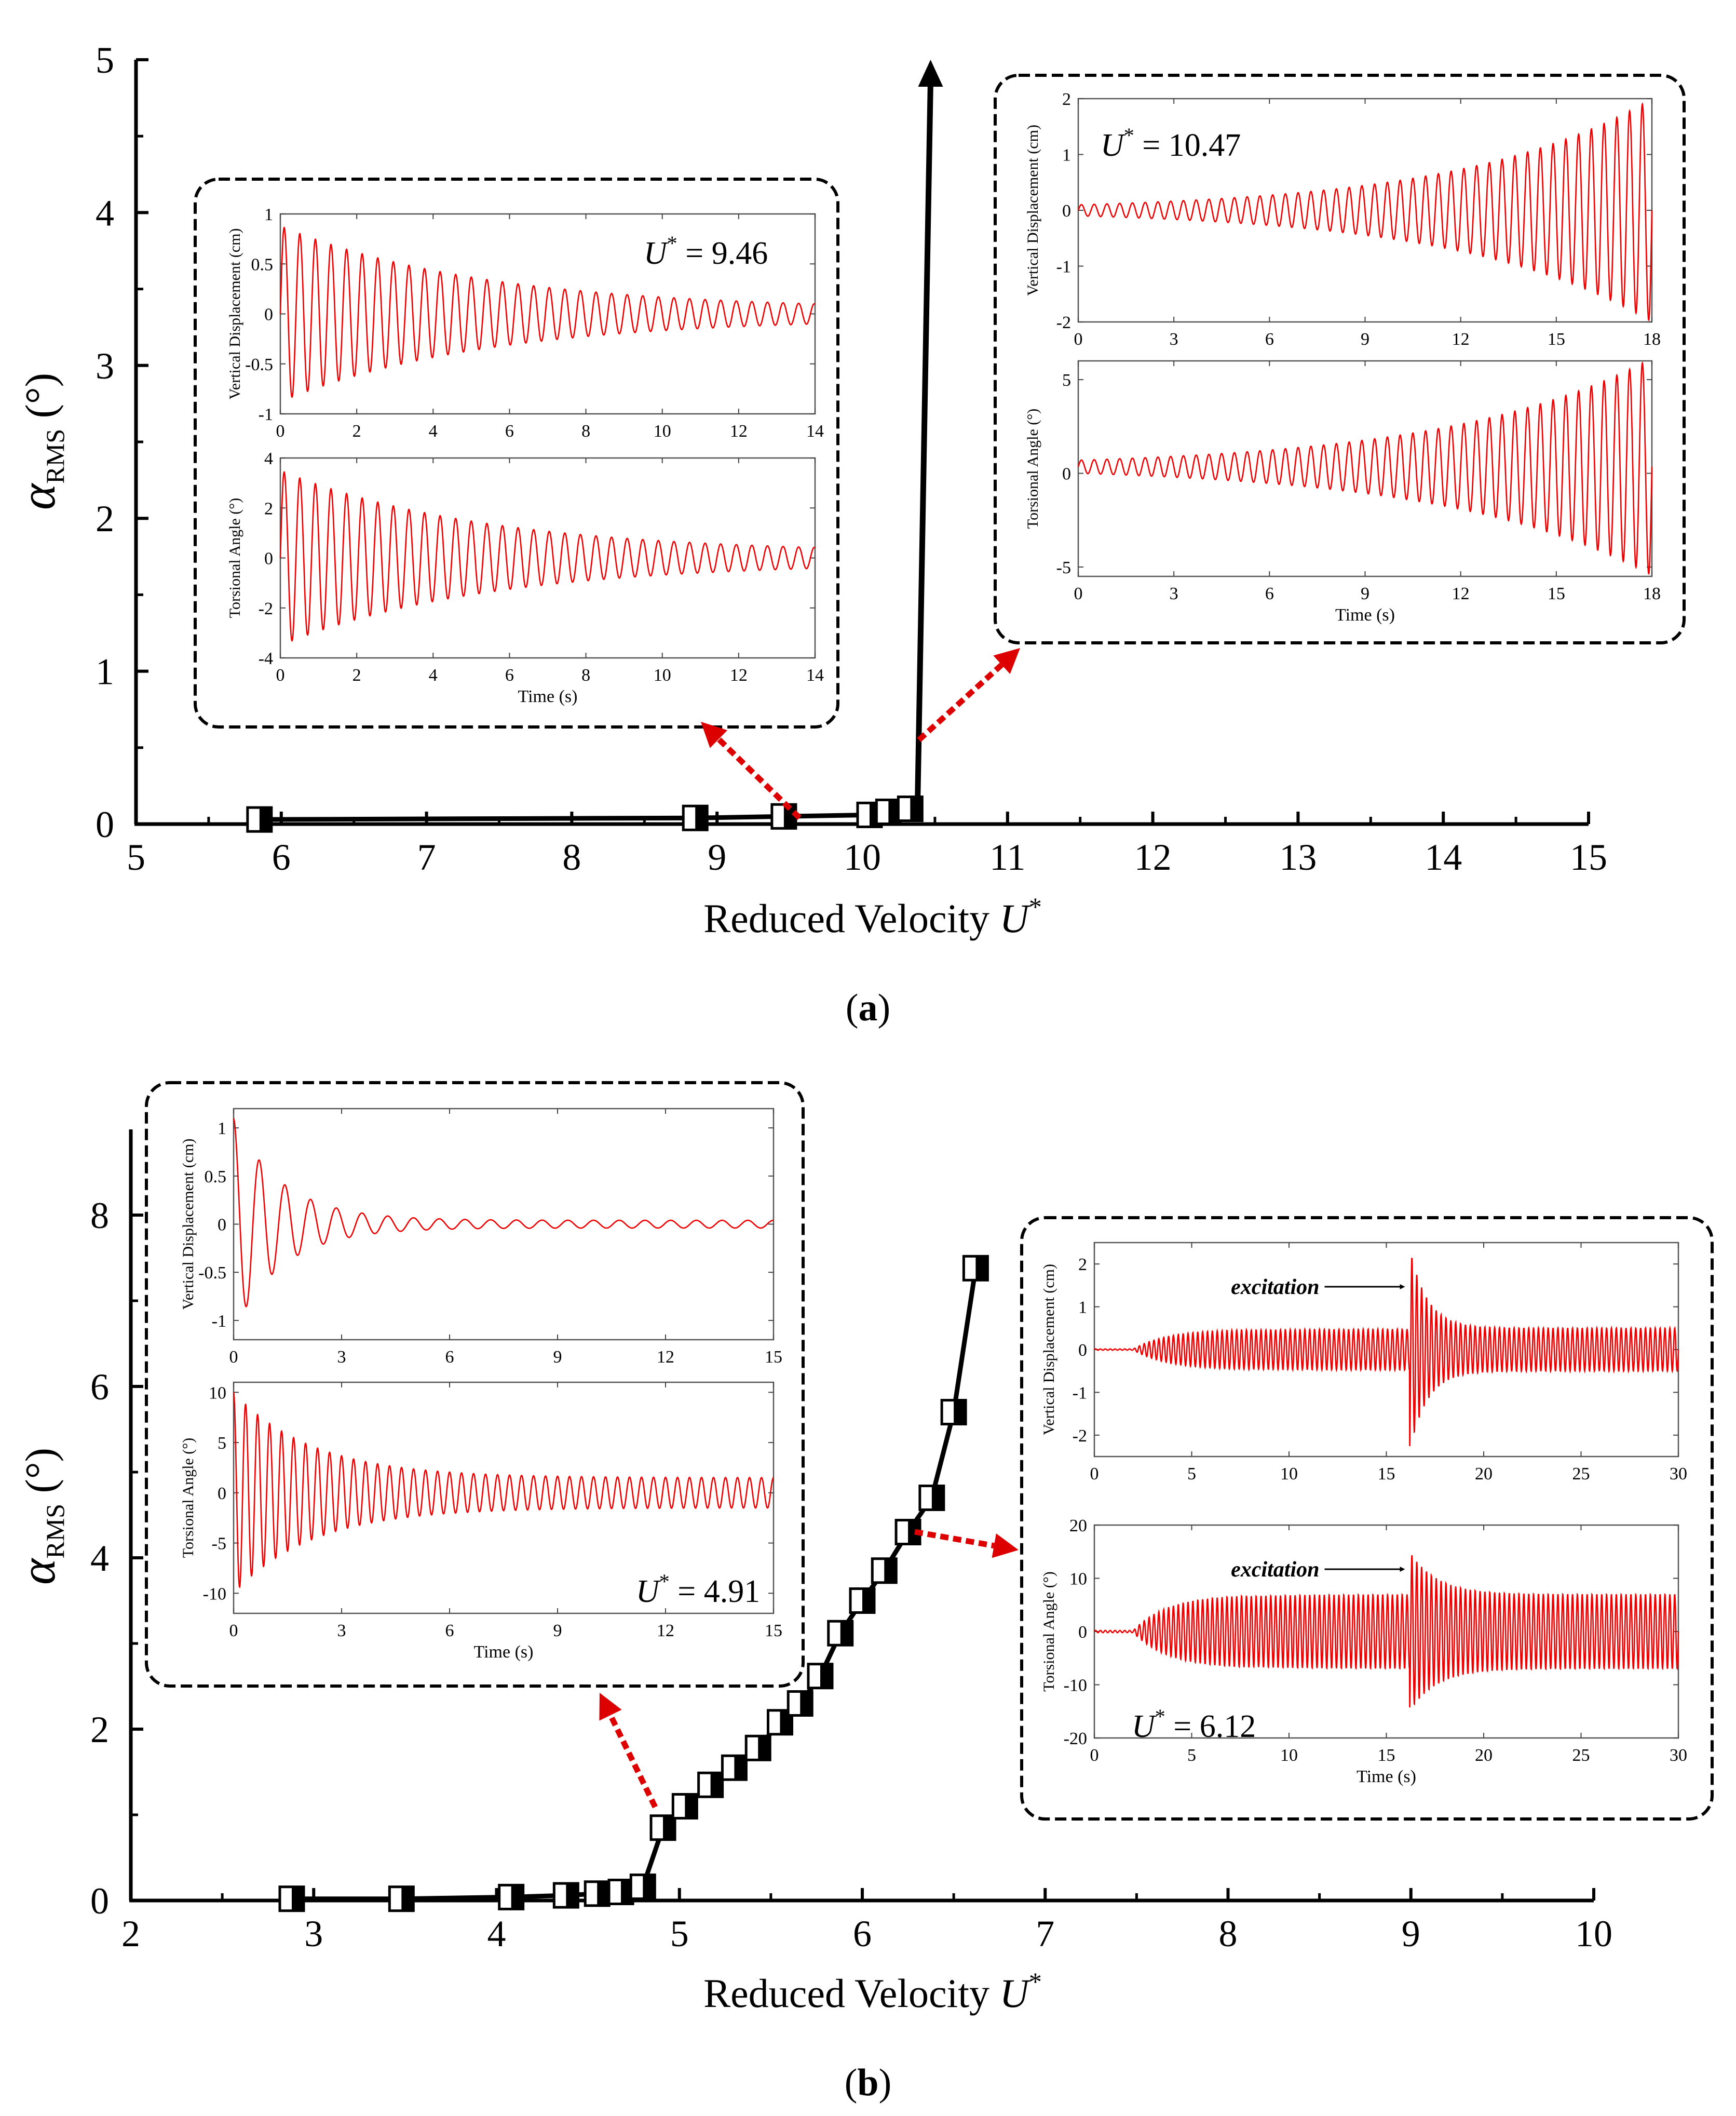 The image size is (1736, 2116). What do you see at coordinates (1005, 1545) in the screenshot?
I see `panel-b-red-arrow-2-head` at bounding box center [1005, 1545].